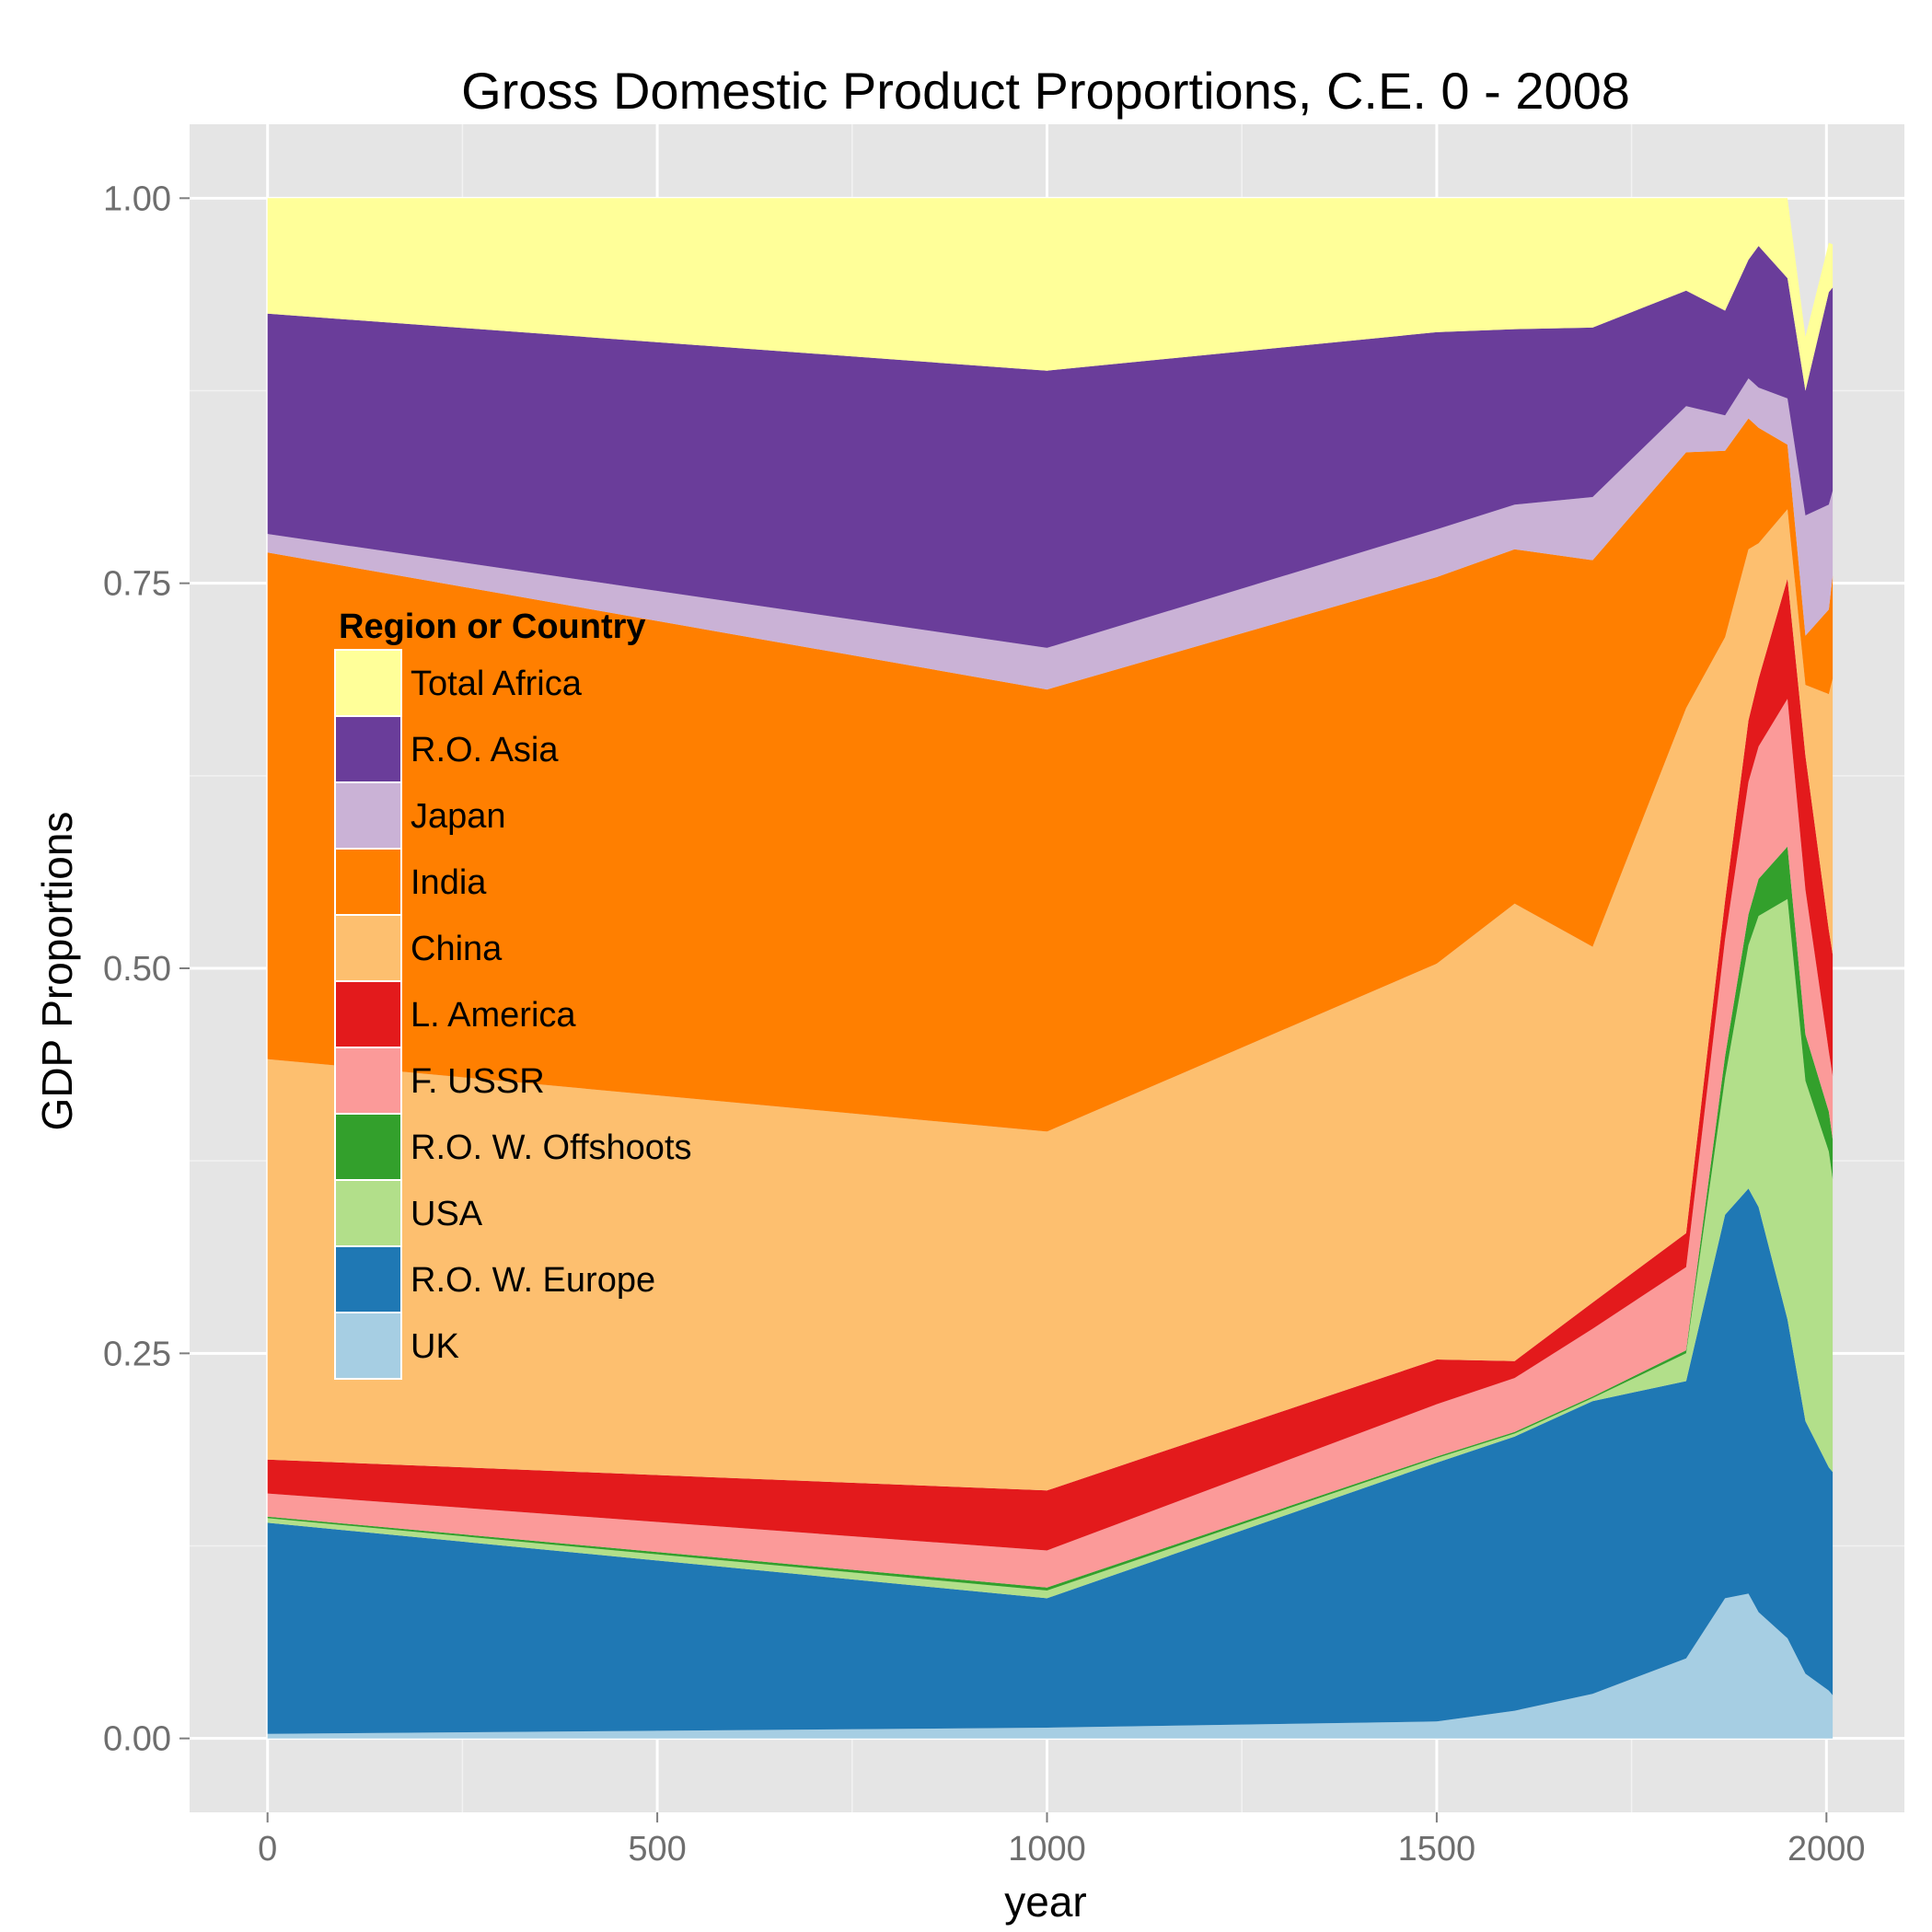  I want to click on area-japan, so click(1050, 534).